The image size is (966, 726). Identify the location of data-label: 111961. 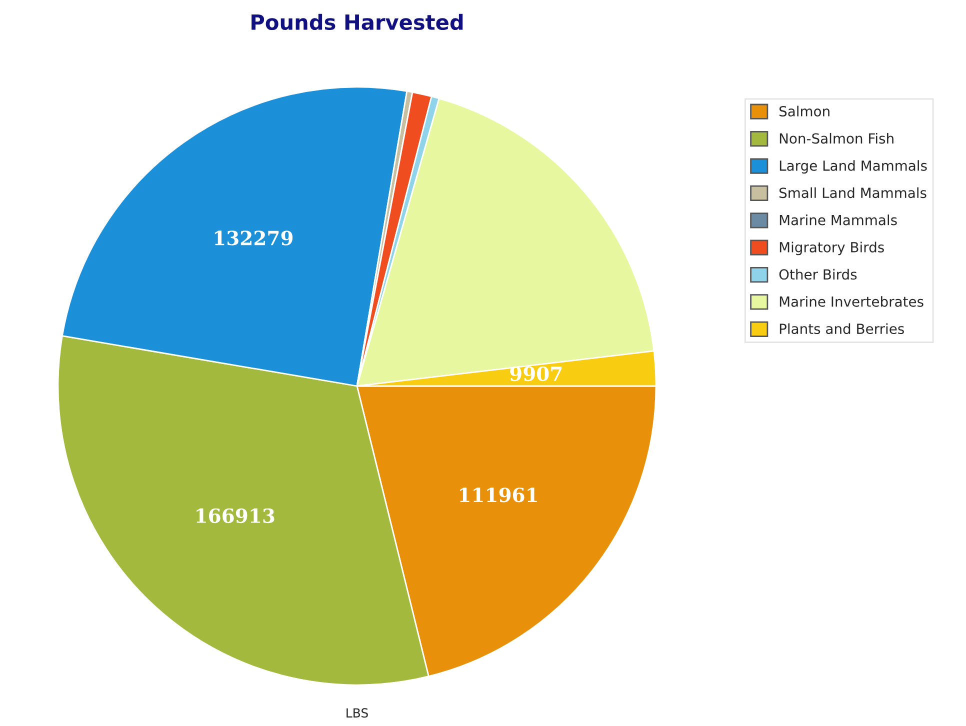
(498, 495).